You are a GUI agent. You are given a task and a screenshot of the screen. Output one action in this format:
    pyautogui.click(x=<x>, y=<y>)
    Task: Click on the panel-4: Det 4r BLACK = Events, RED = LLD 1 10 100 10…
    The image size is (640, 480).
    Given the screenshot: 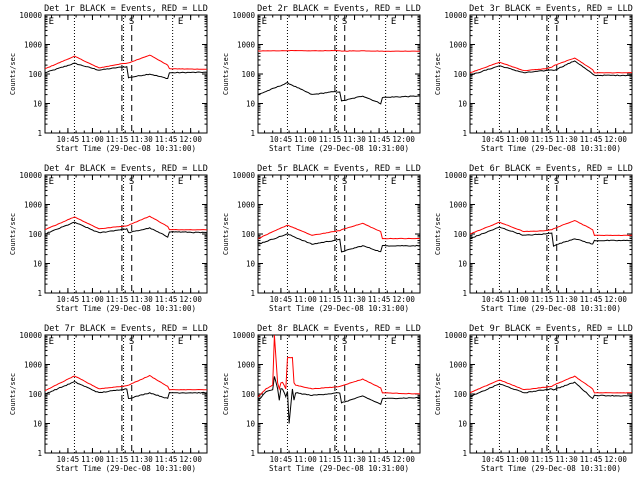 What is the action you would take?
    pyautogui.click(x=108, y=238)
    